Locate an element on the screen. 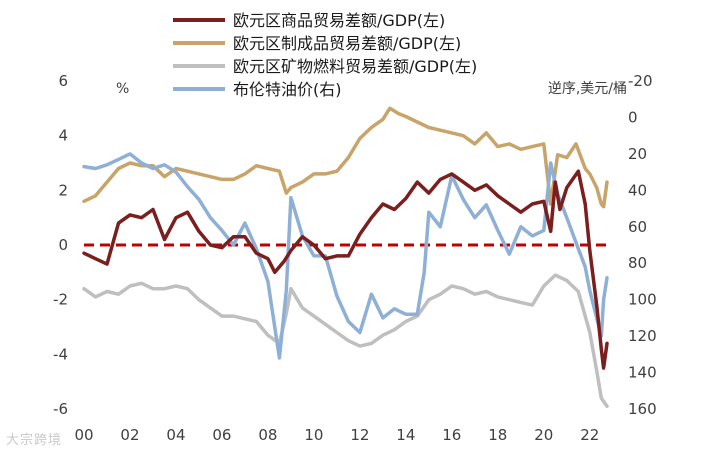 This screenshot has width=709, height=455. x-tick-label: 20 is located at coordinates (543, 435).